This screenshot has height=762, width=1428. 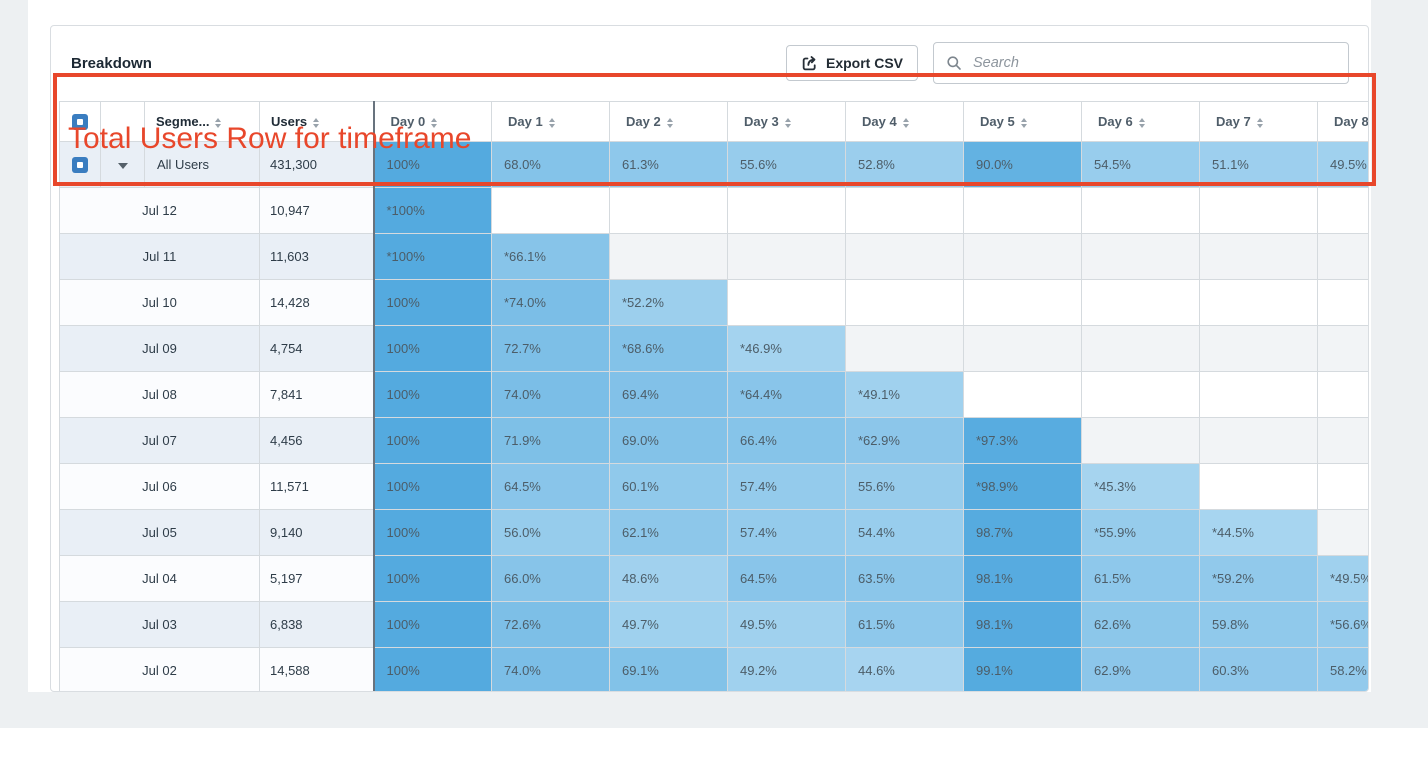 I want to click on export-icon, so click(x=809, y=63).